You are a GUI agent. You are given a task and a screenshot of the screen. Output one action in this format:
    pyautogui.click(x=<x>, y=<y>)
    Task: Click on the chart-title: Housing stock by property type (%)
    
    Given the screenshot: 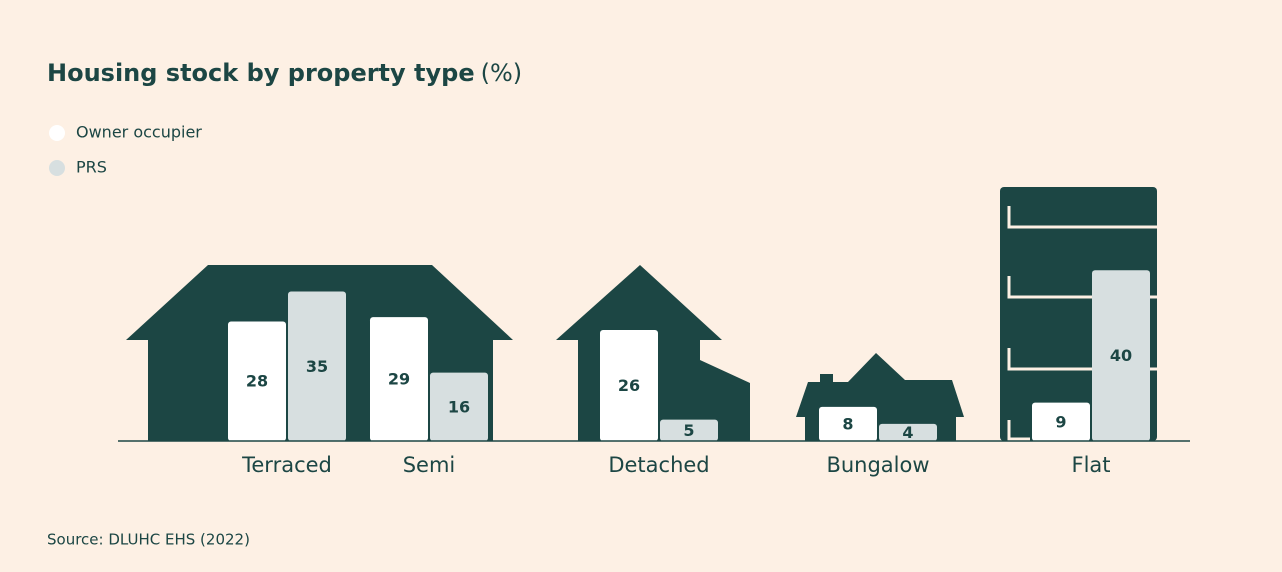 What is the action you would take?
    pyautogui.click(x=284, y=73)
    